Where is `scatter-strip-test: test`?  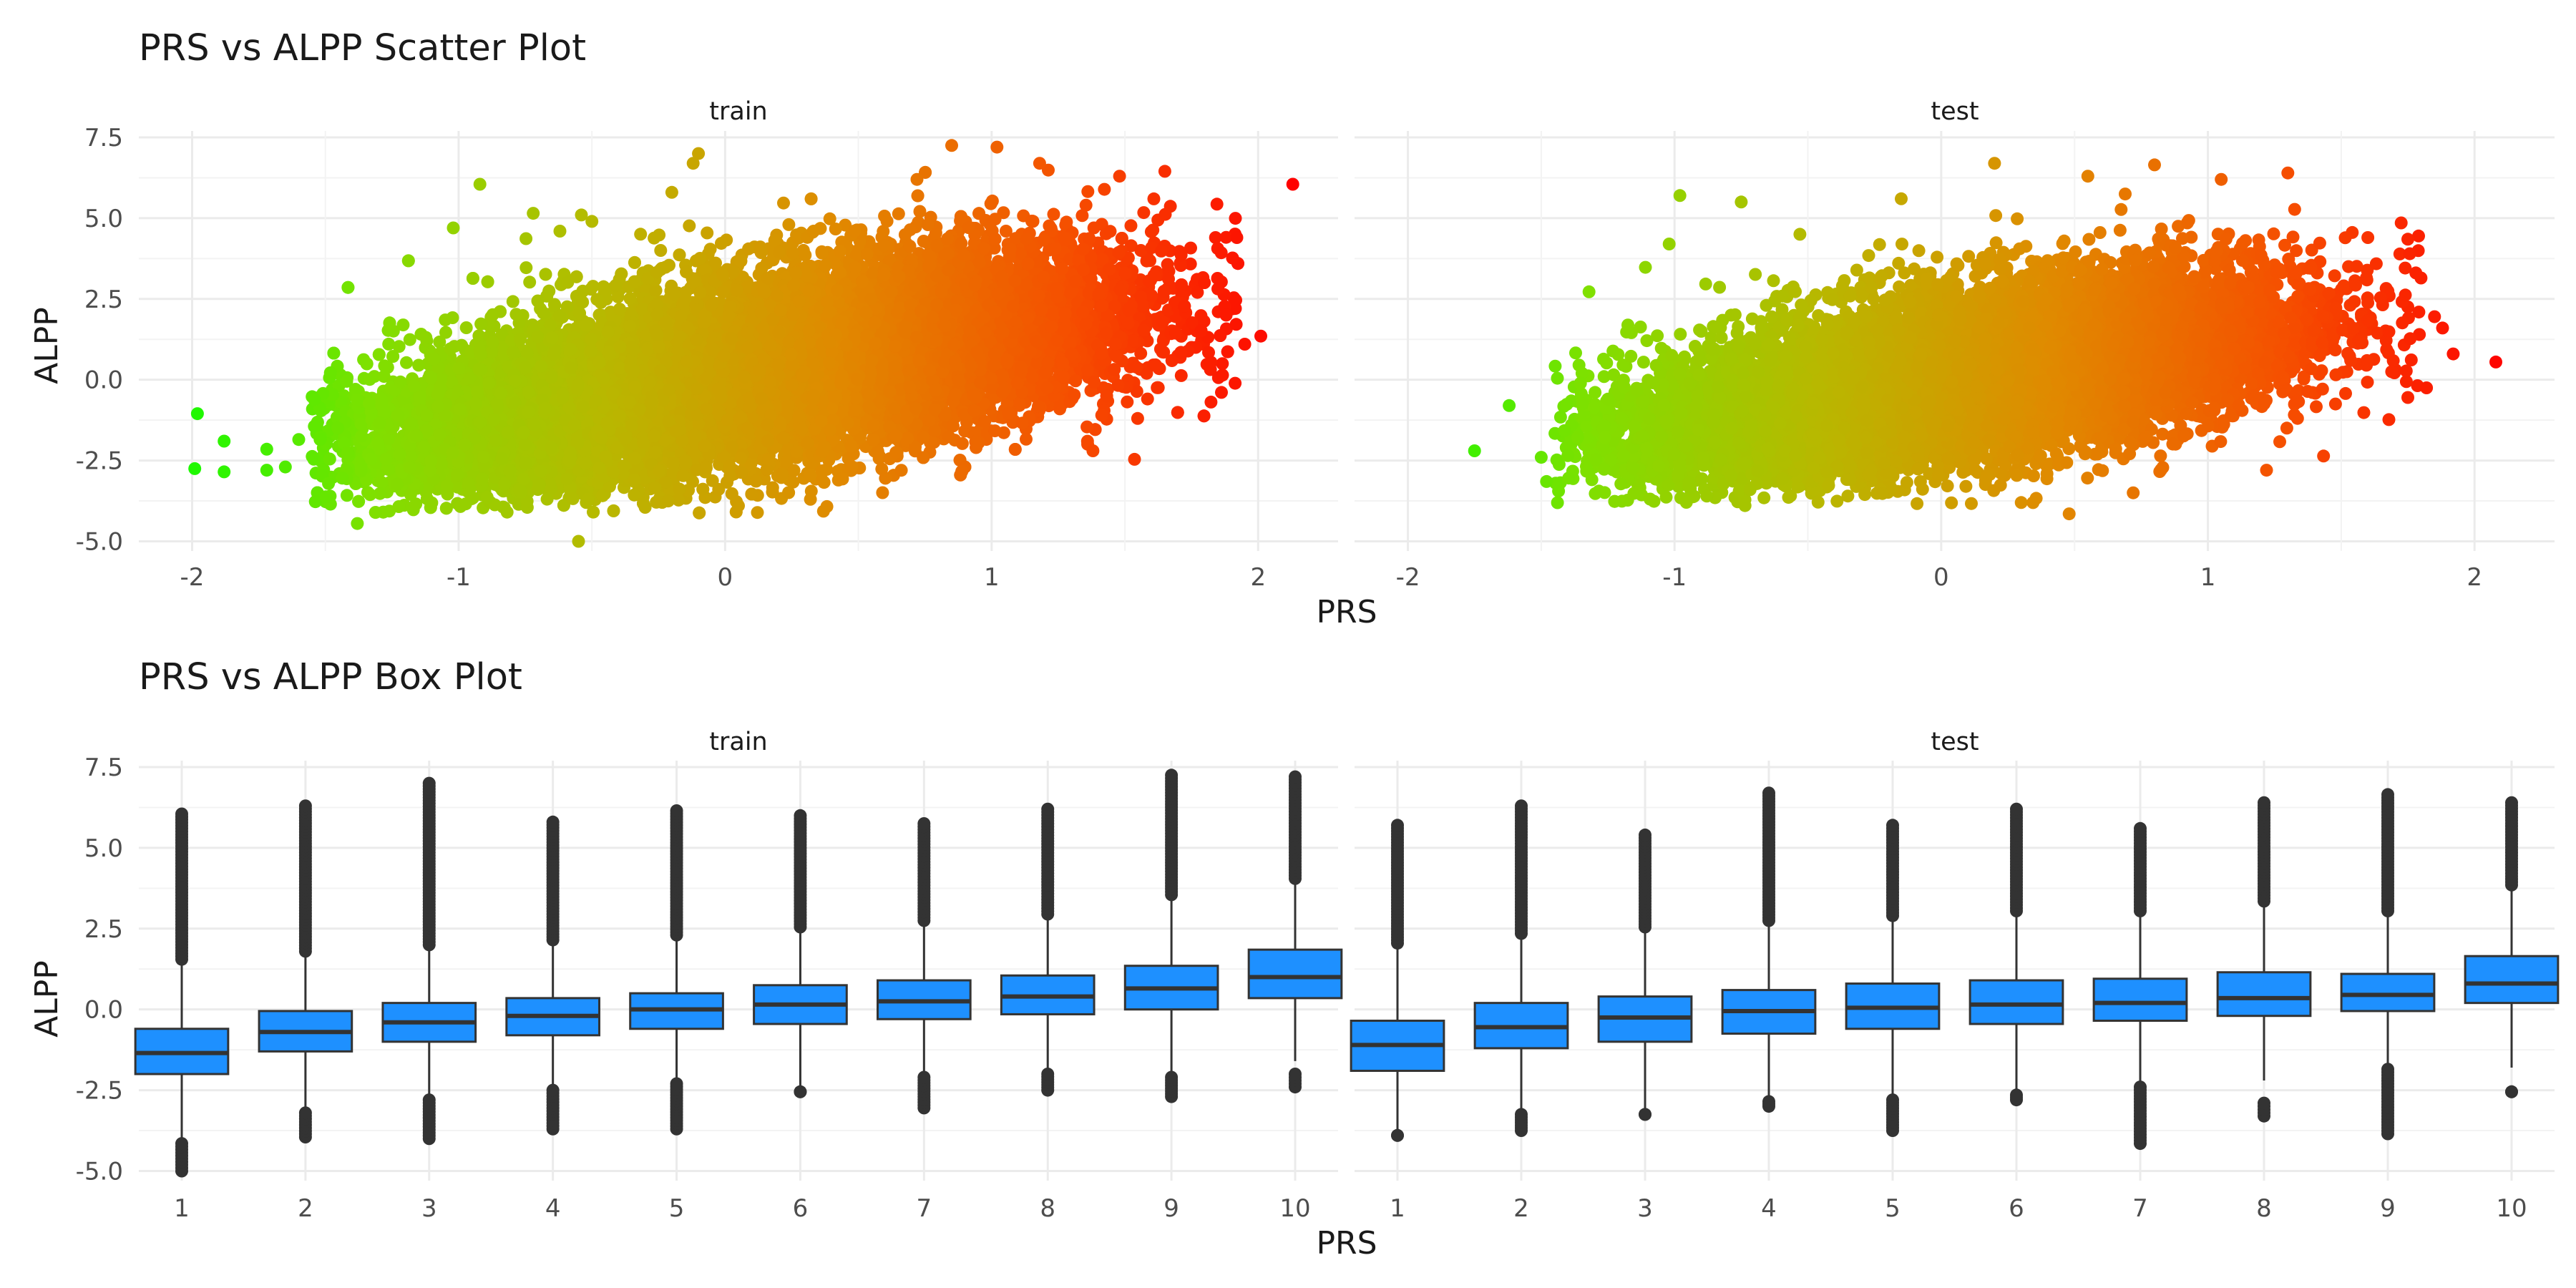 scatter-strip-test: test is located at coordinates (1955, 111).